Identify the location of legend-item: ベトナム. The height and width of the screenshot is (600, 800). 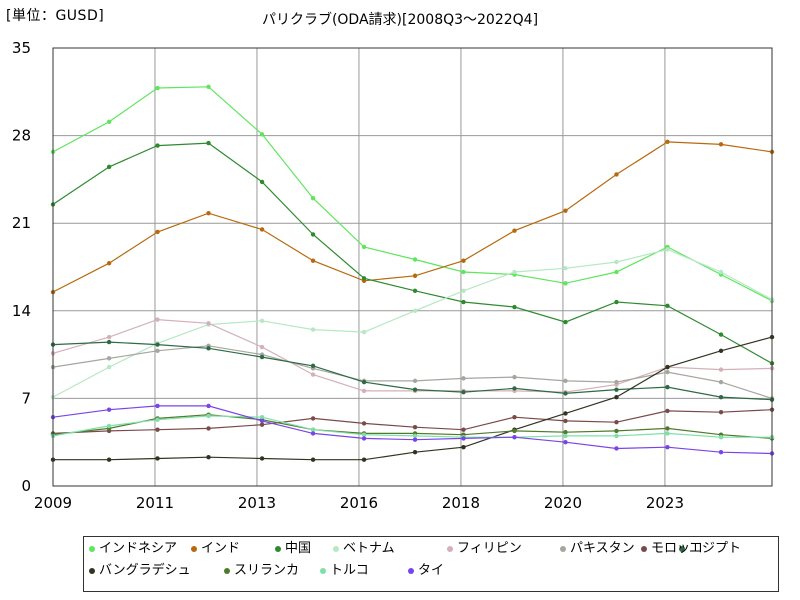
(364, 549).